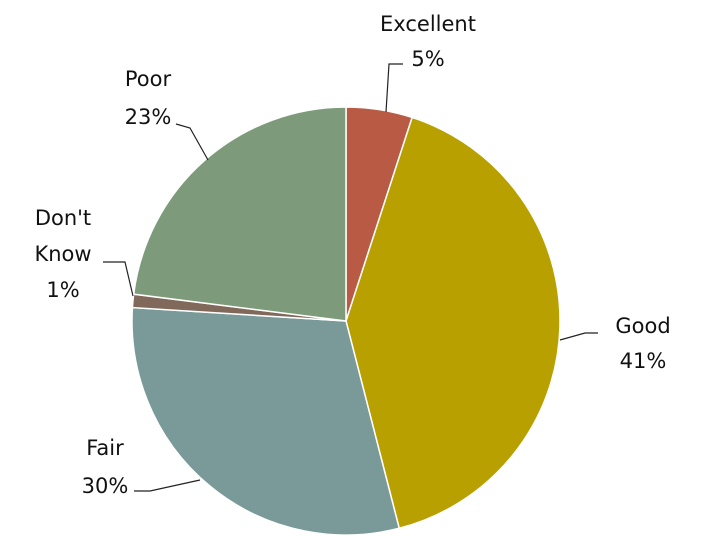 Image resolution: width=702 pixels, height=536 pixels. What do you see at coordinates (62, 254) in the screenshot?
I see `category-label-line: Know` at bounding box center [62, 254].